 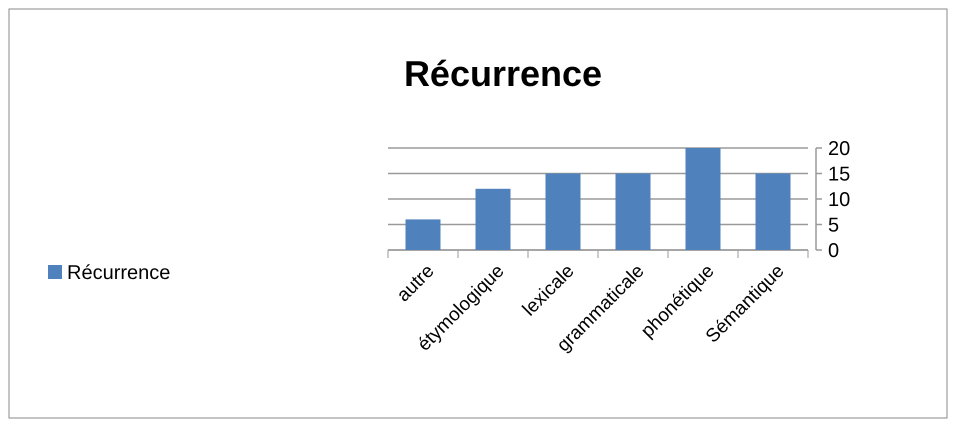 I want to click on chart-title: Récurrence, so click(x=503, y=73).